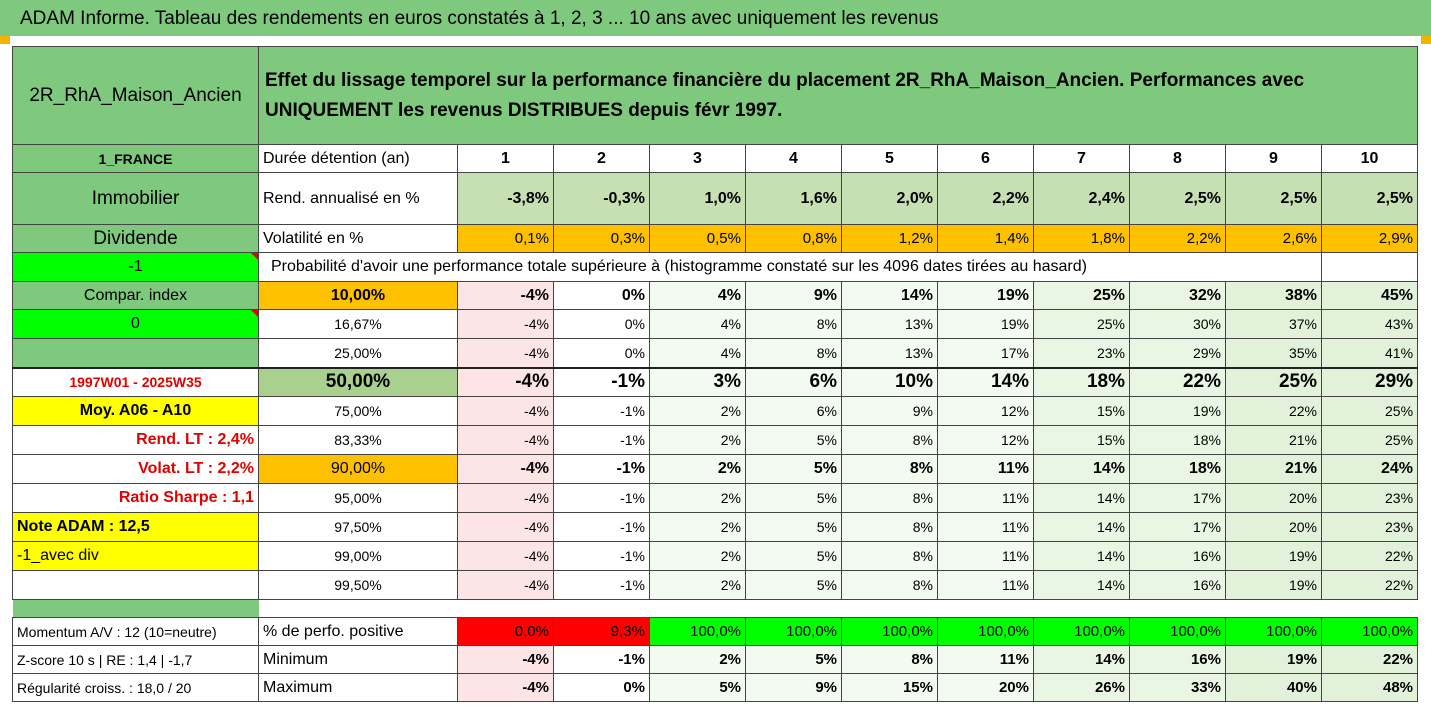  Describe the element at coordinates (601, 198) in the screenshot. I see `rend-value-cell: -0,3%` at that location.